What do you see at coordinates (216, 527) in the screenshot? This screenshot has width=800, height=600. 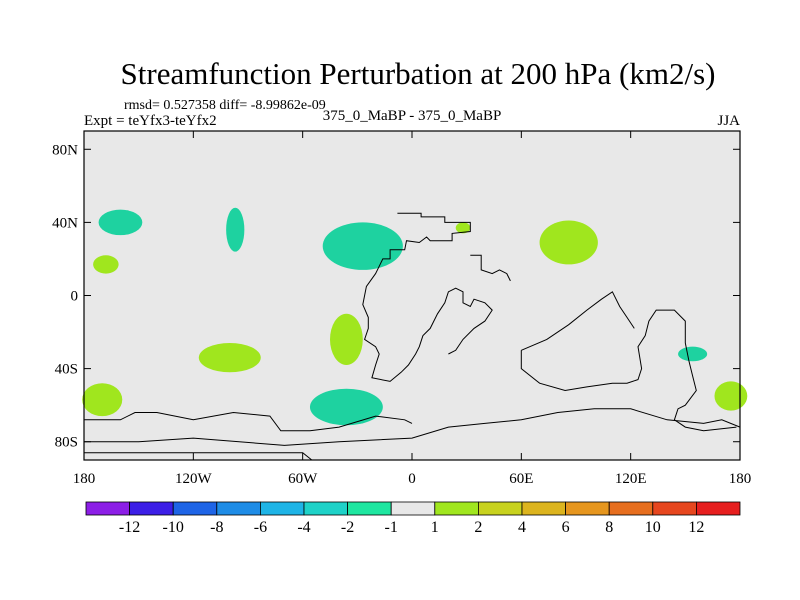 I see `colorbar-label: -8` at bounding box center [216, 527].